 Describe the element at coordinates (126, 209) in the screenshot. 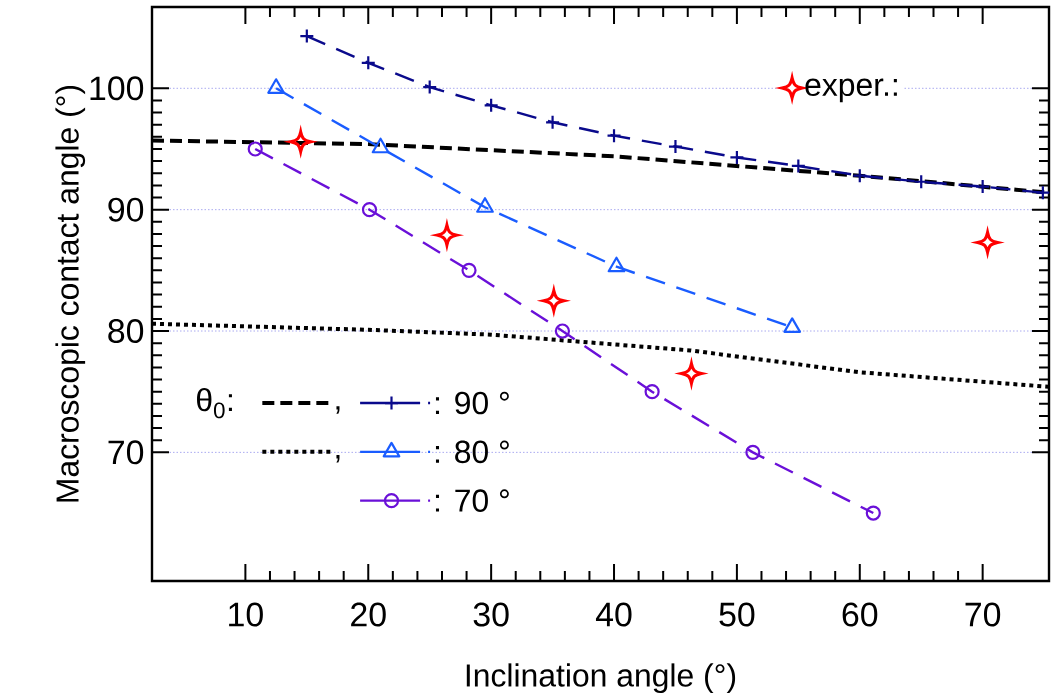

I see `y-tick-label: 90` at that location.